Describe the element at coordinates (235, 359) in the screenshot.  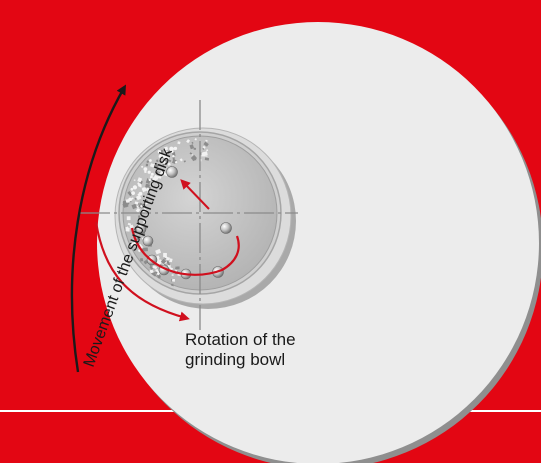
I see `bowl-rotation-label-line2: grinding bowl` at that location.